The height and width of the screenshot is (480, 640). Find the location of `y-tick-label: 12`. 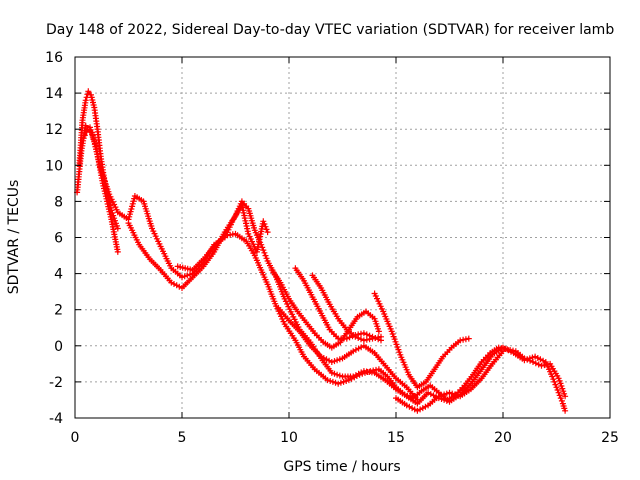

y-tick-label: 12 is located at coordinates (54, 130).